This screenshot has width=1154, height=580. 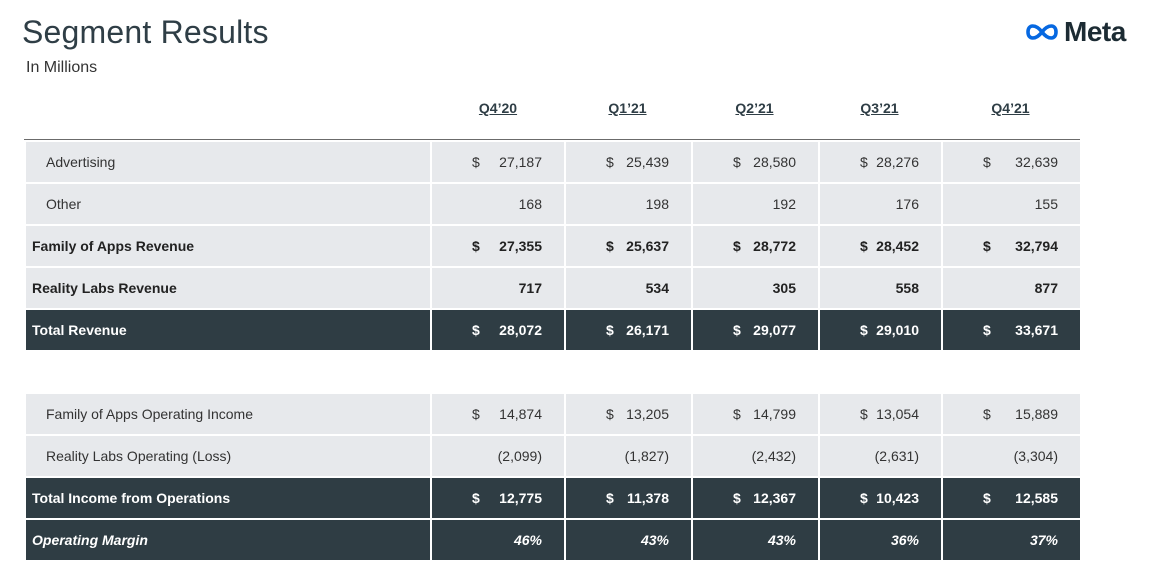 I want to click on table-cell: $25,637, so click(x=628, y=246).